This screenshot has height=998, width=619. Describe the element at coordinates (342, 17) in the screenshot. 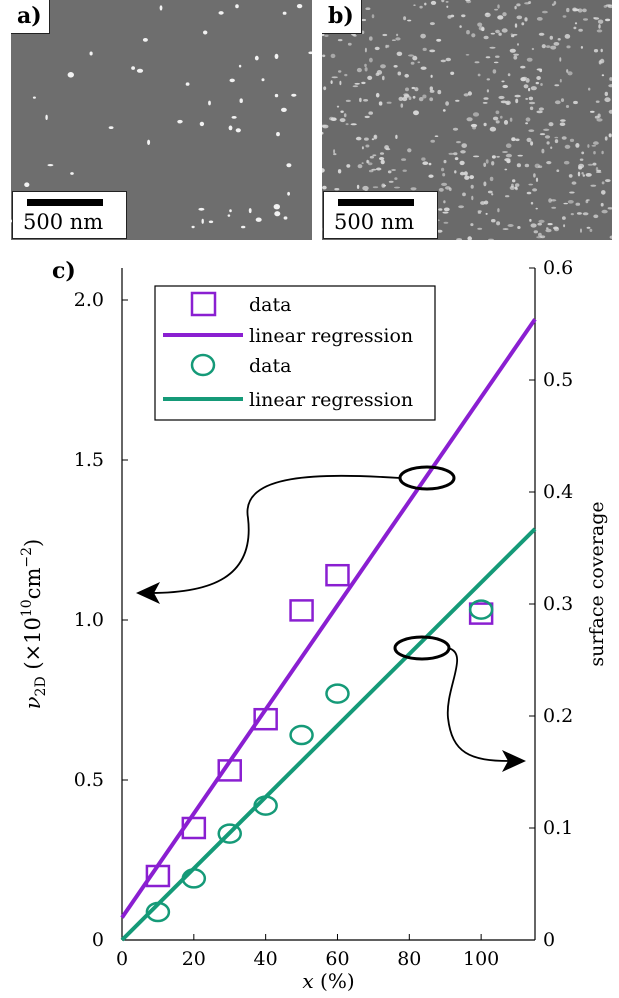

I see `panel-b-label: b)` at that location.